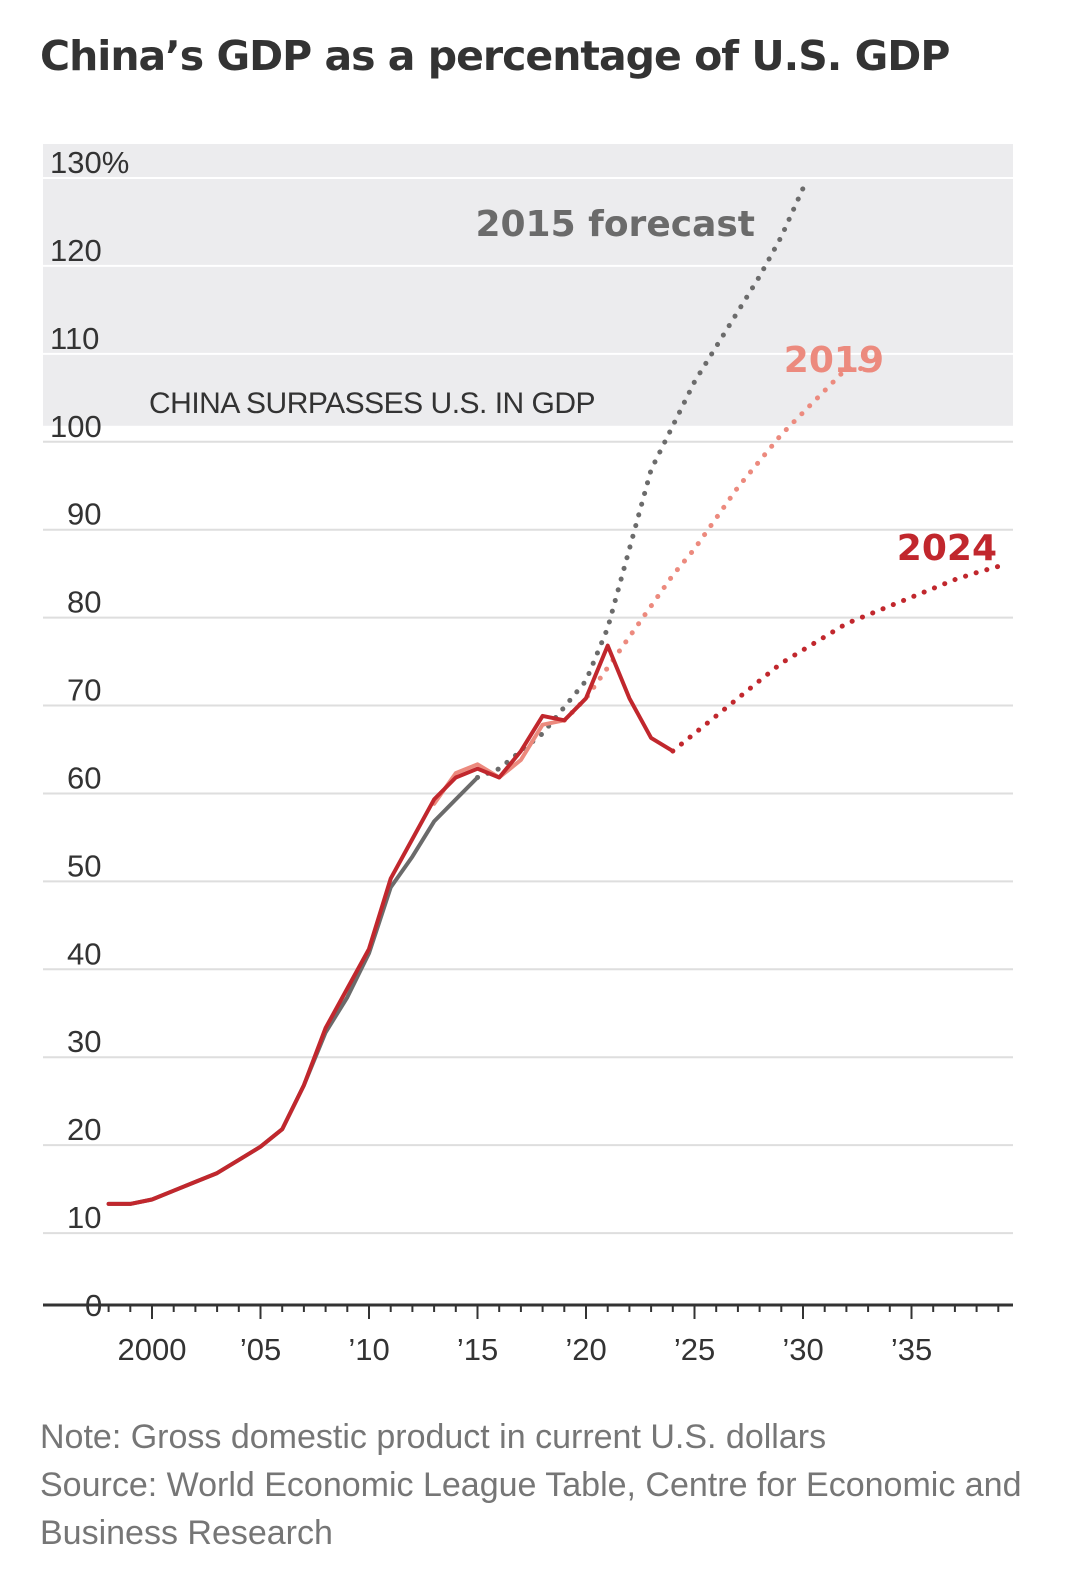 The height and width of the screenshot is (1594, 1079). I want to click on series-label-2019: 2019, so click(834, 360).